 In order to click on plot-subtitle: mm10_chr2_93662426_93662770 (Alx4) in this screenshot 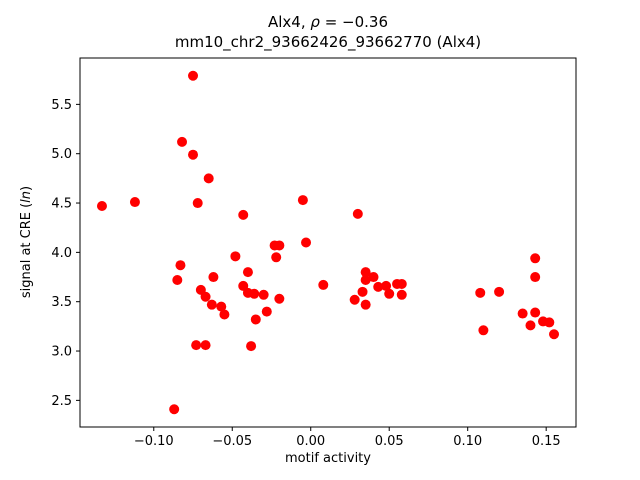, I will do `click(328, 42)`.